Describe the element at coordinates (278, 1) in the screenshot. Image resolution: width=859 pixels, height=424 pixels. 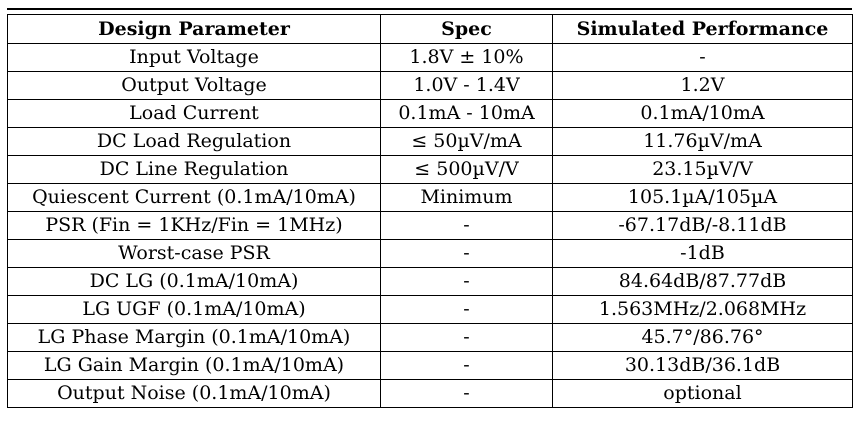
I see `caption-fragment` at that location.